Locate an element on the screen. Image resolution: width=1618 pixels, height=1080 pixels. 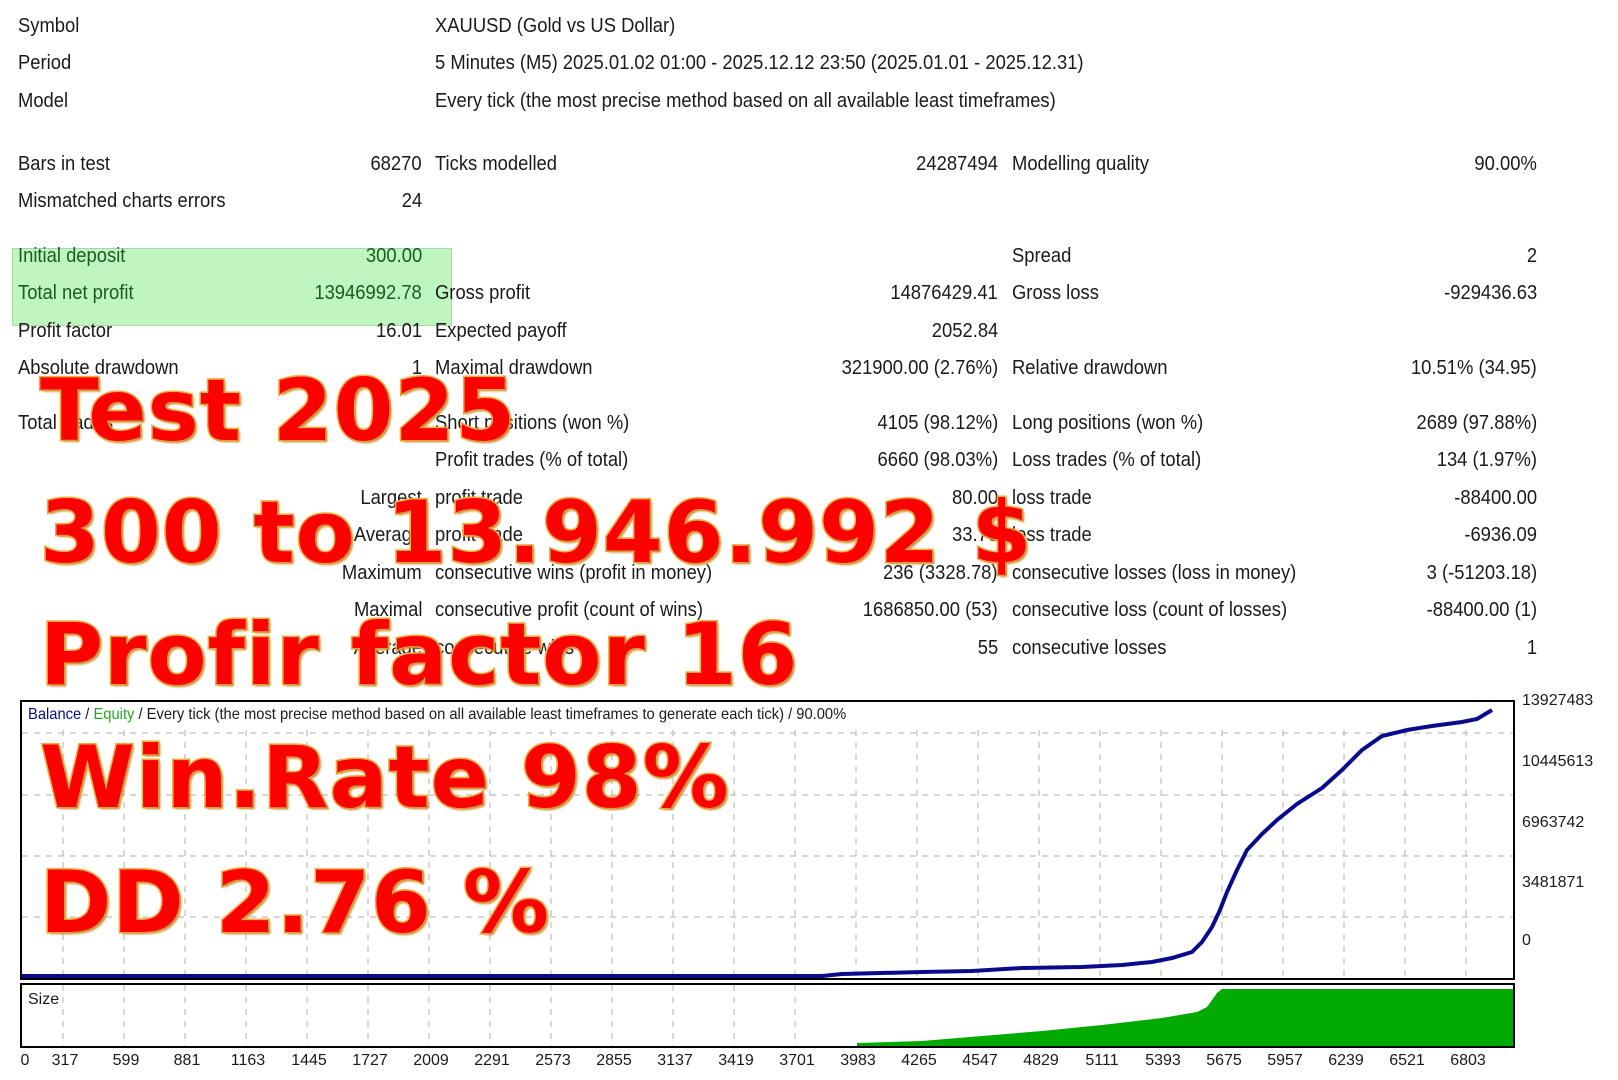
gross-loss-value: -929436.63 is located at coordinates (1490, 293).